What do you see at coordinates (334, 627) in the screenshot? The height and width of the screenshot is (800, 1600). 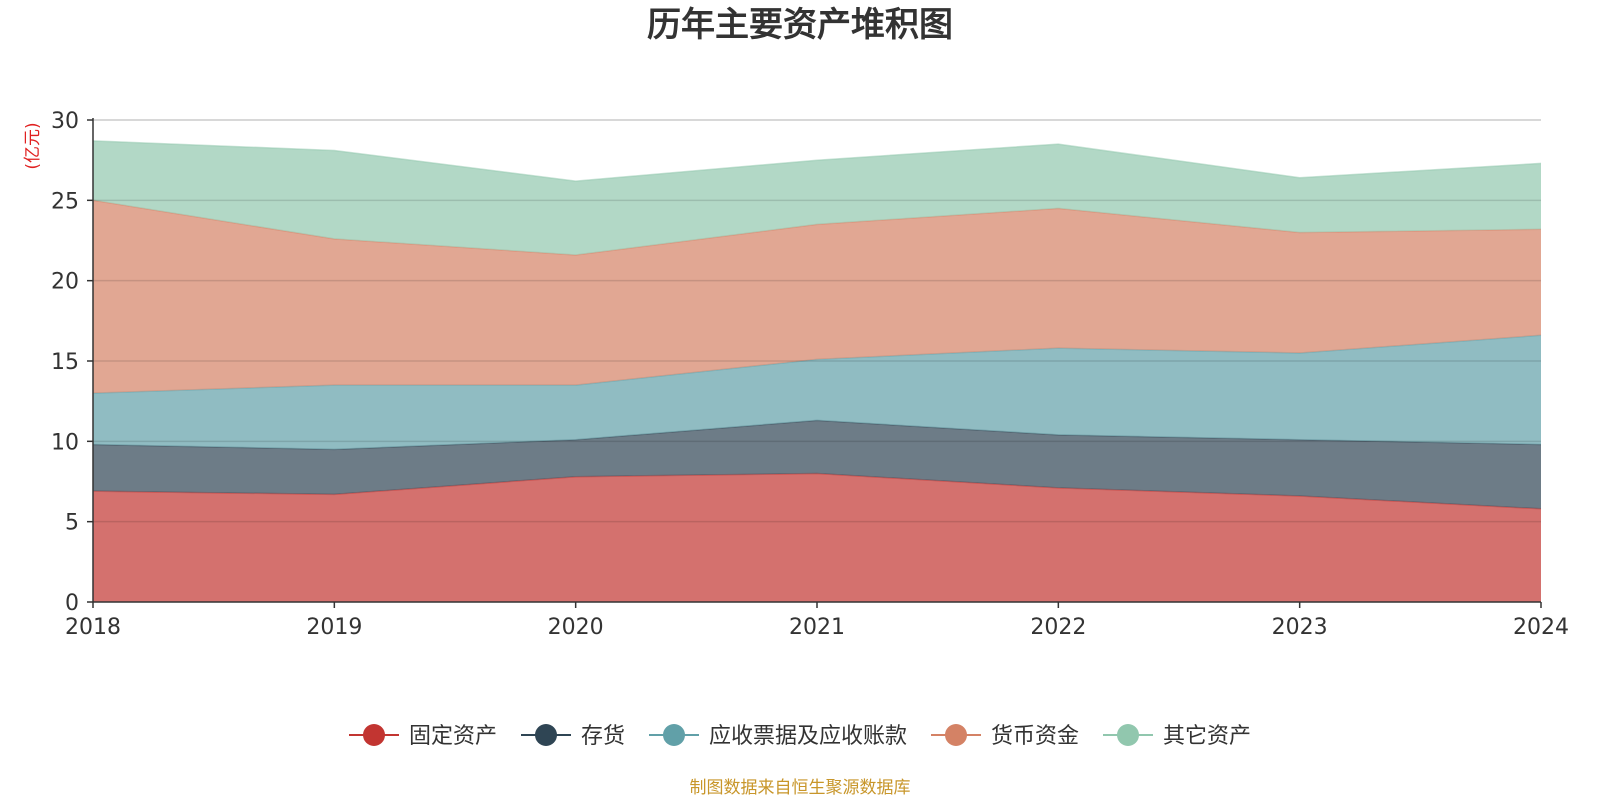 I see `x-tick-label: 2019` at bounding box center [334, 627].